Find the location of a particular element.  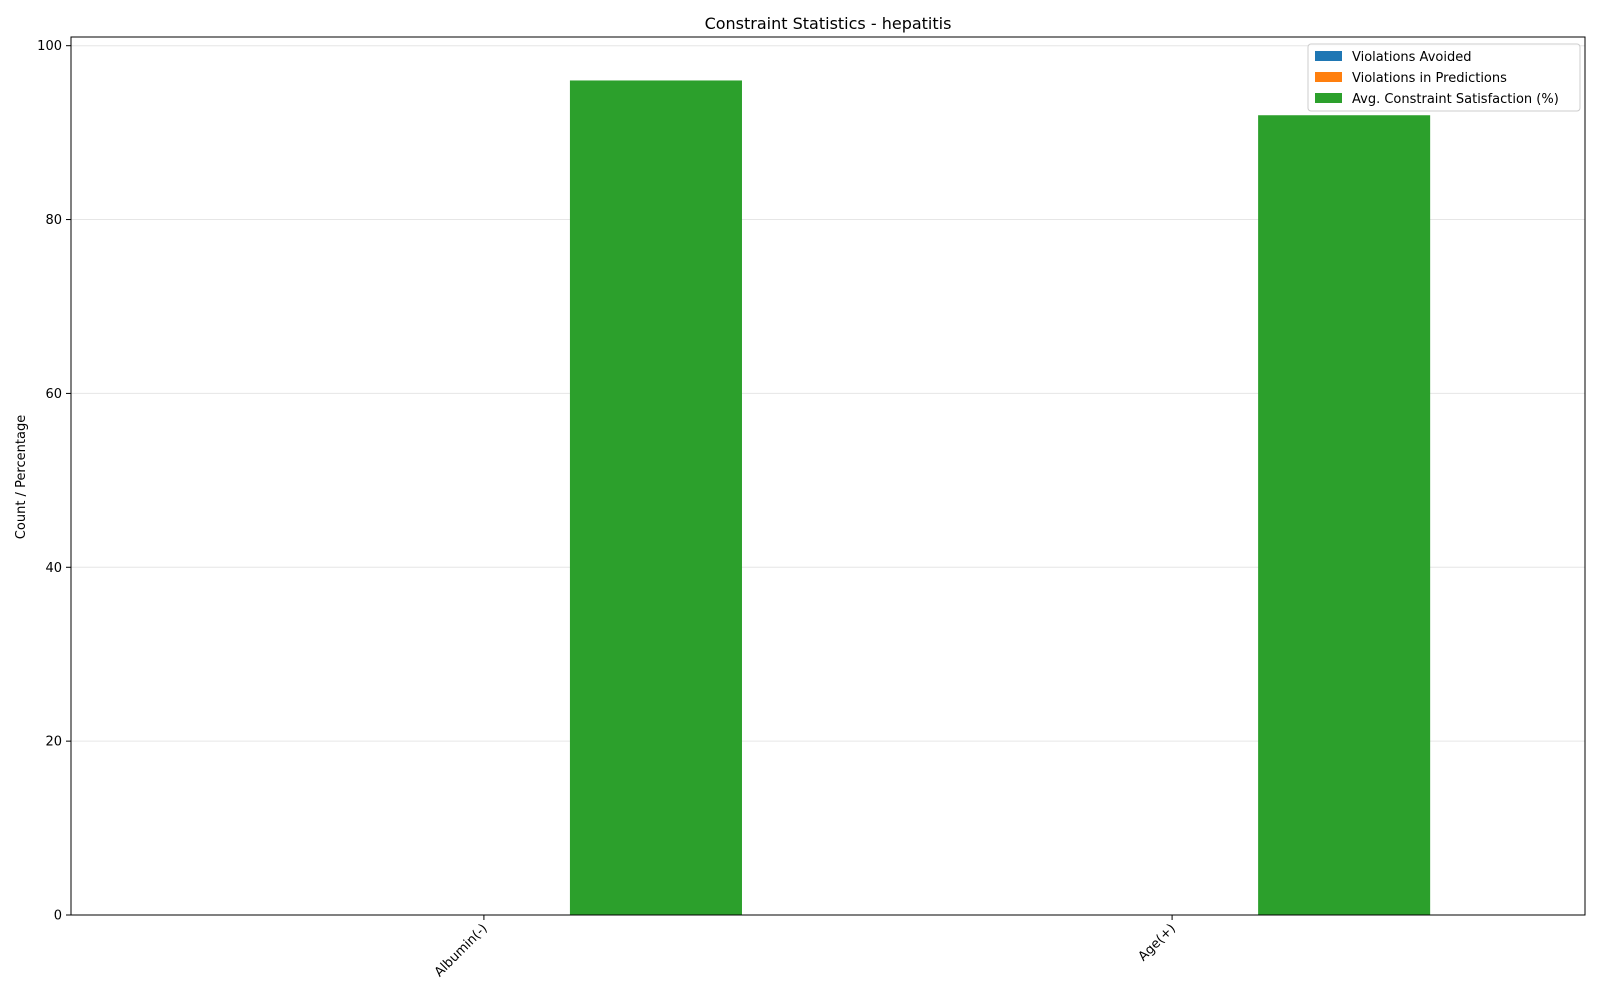

bar-avg-constraint-satisfaction-age is located at coordinates (1344, 515).